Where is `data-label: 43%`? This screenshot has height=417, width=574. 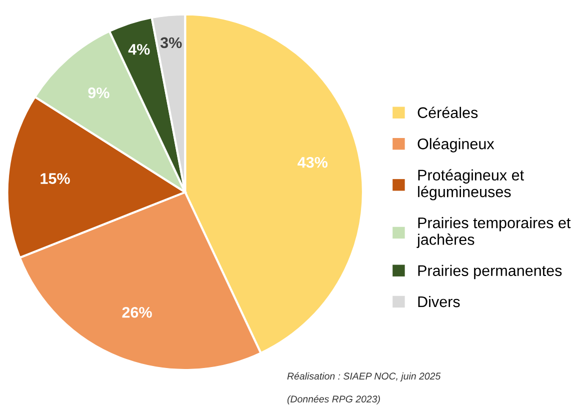 data-label: 43% is located at coordinates (313, 162).